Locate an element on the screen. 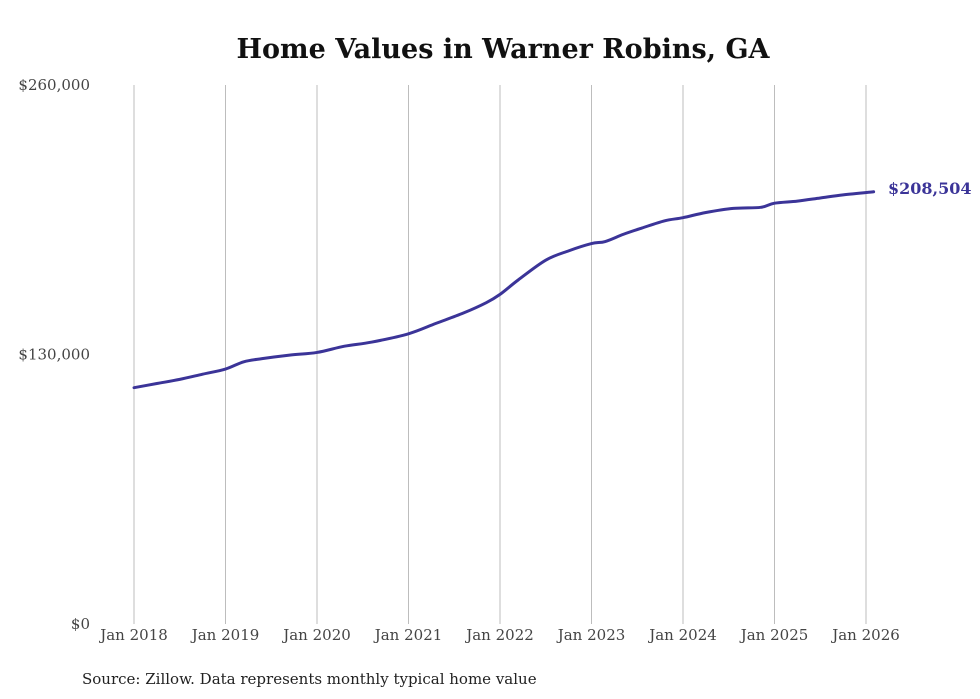 The image size is (980, 699). x-tick-label: Jan 2018 is located at coordinates (133, 635).